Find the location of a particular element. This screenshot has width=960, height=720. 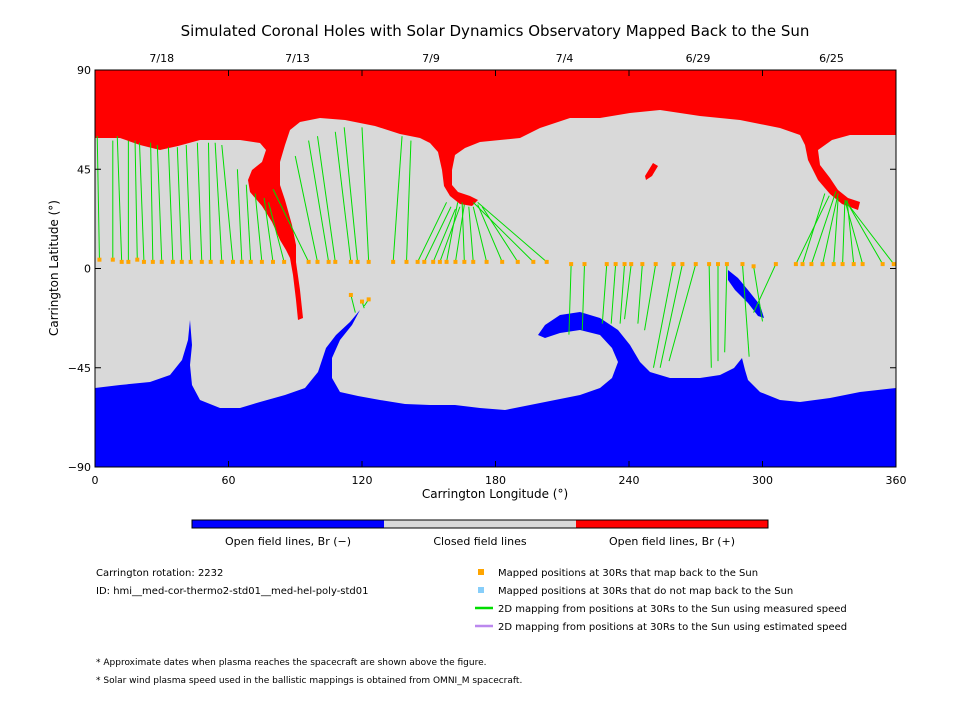

date-label: 7/4 is located at coordinates (565, 58).